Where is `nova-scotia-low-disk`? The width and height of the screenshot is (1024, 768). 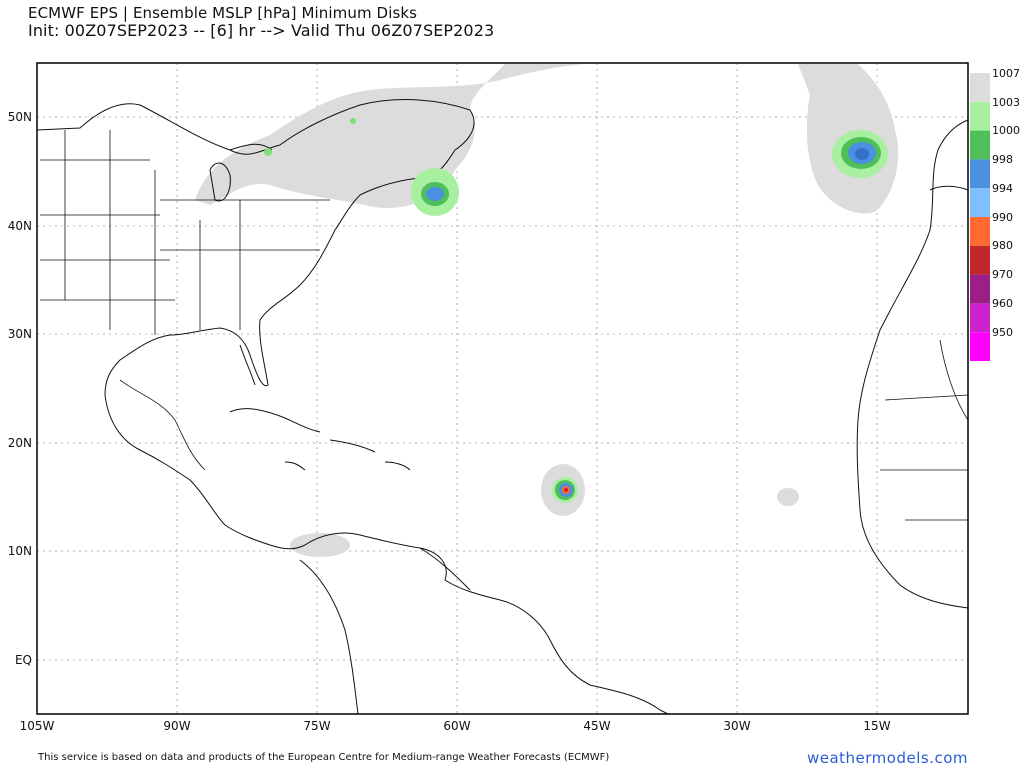 nova-scotia-low-disk is located at coordinates (435, 192).